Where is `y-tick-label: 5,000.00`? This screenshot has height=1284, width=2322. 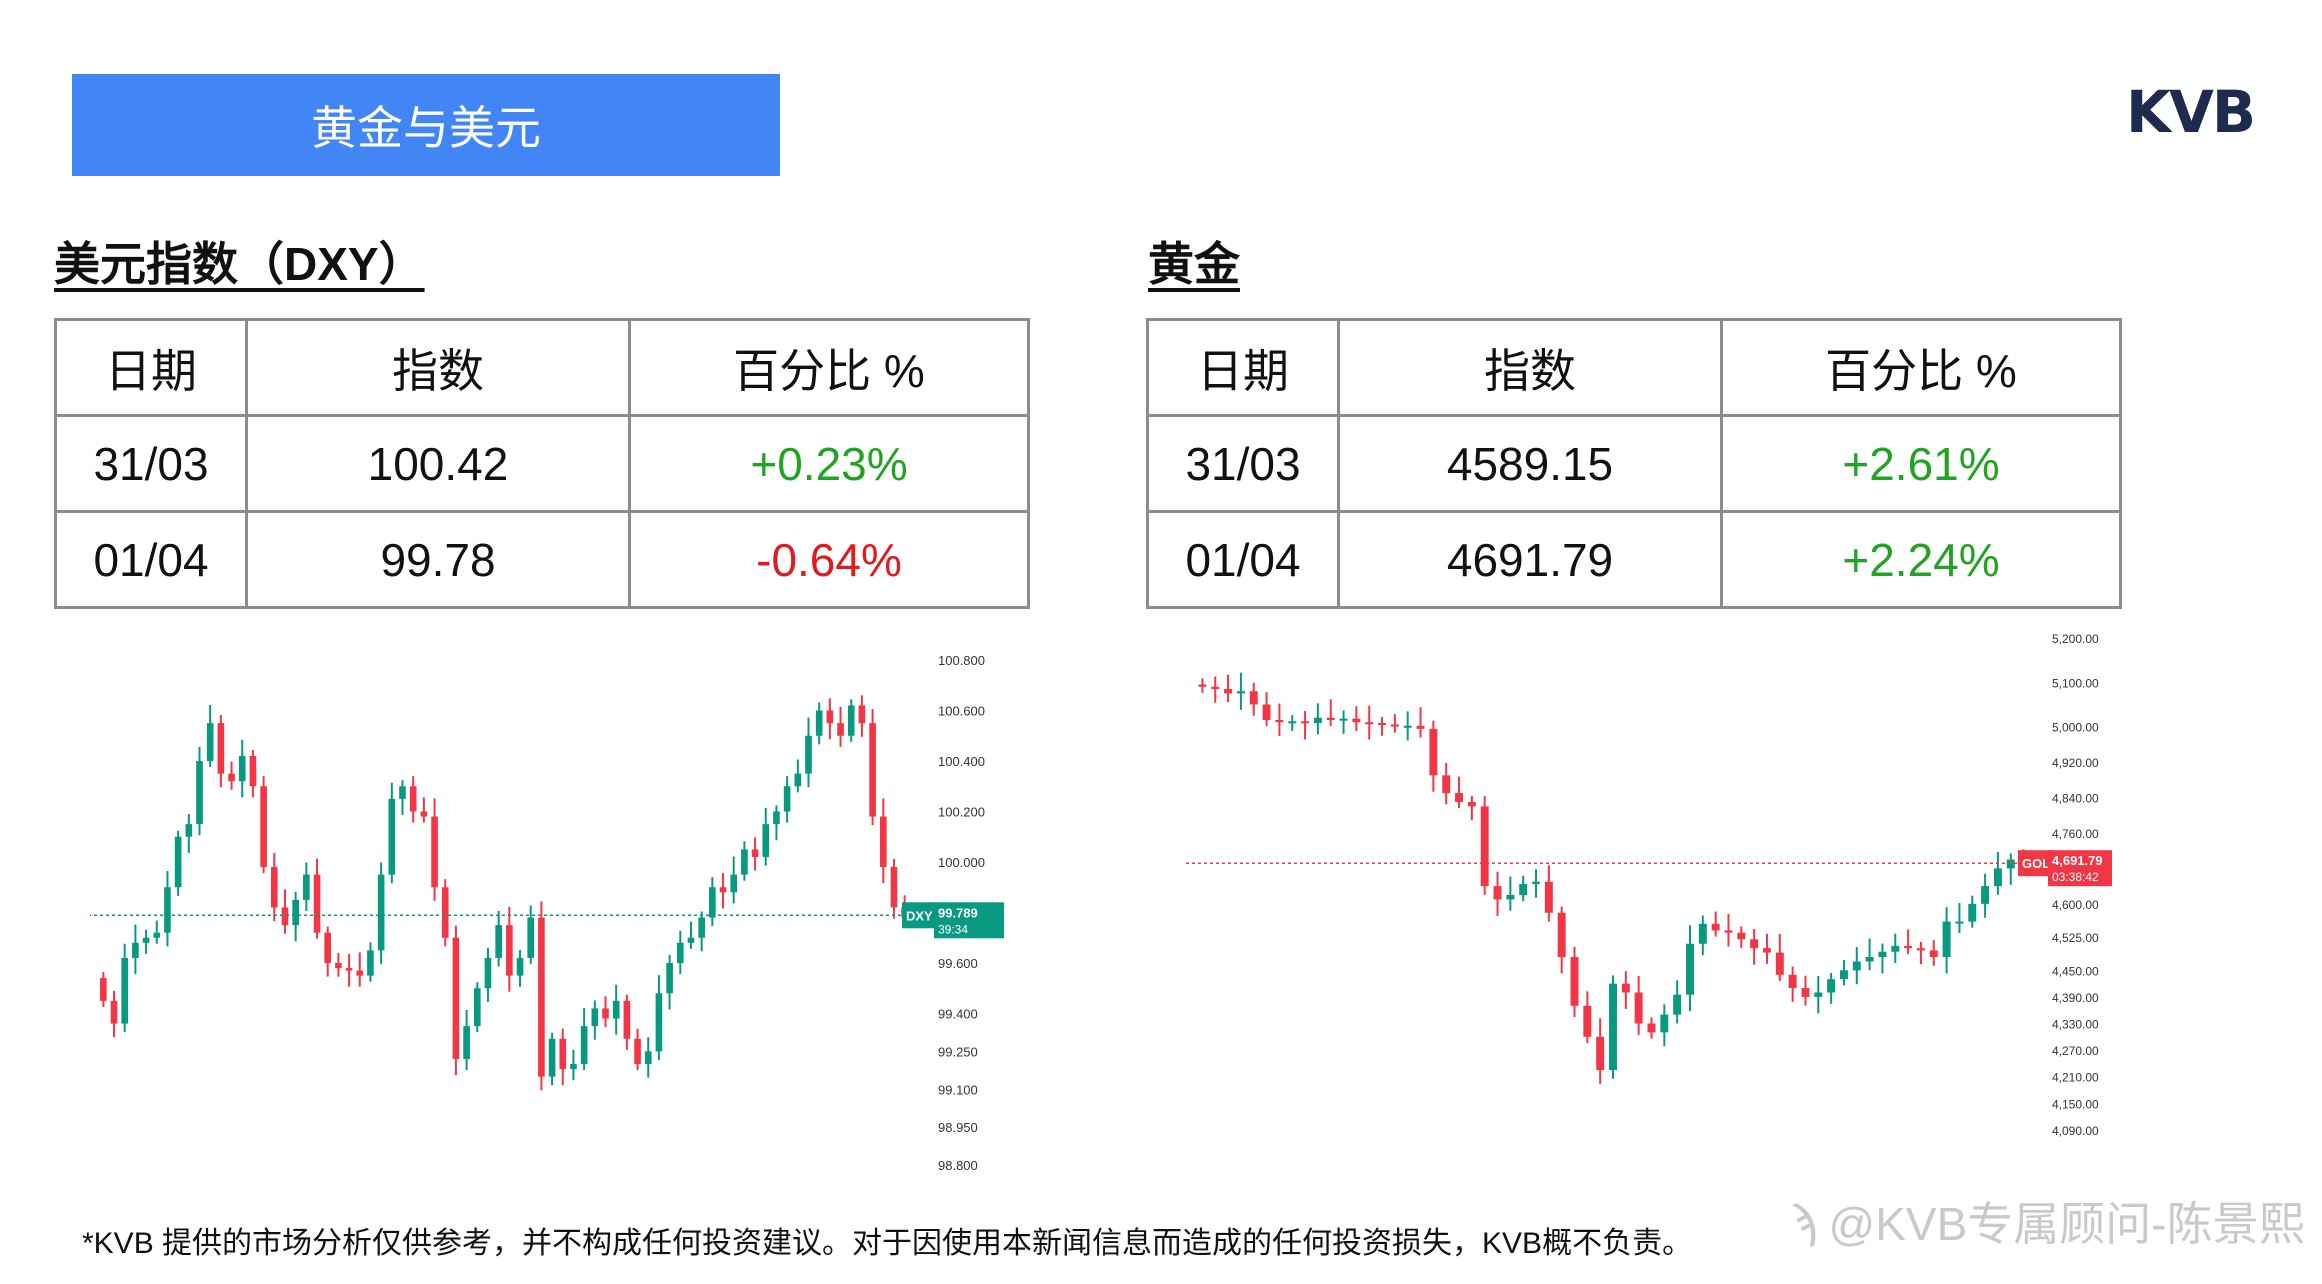 y-tick-label: 5,000.00 is located at coordinates (2075, 728).